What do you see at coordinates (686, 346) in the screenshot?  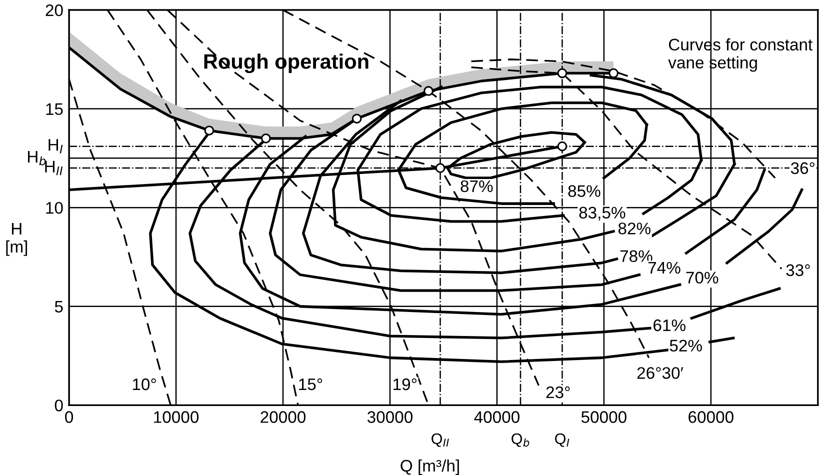 I see `annotation: 52%` at bounding box center [686, 346].